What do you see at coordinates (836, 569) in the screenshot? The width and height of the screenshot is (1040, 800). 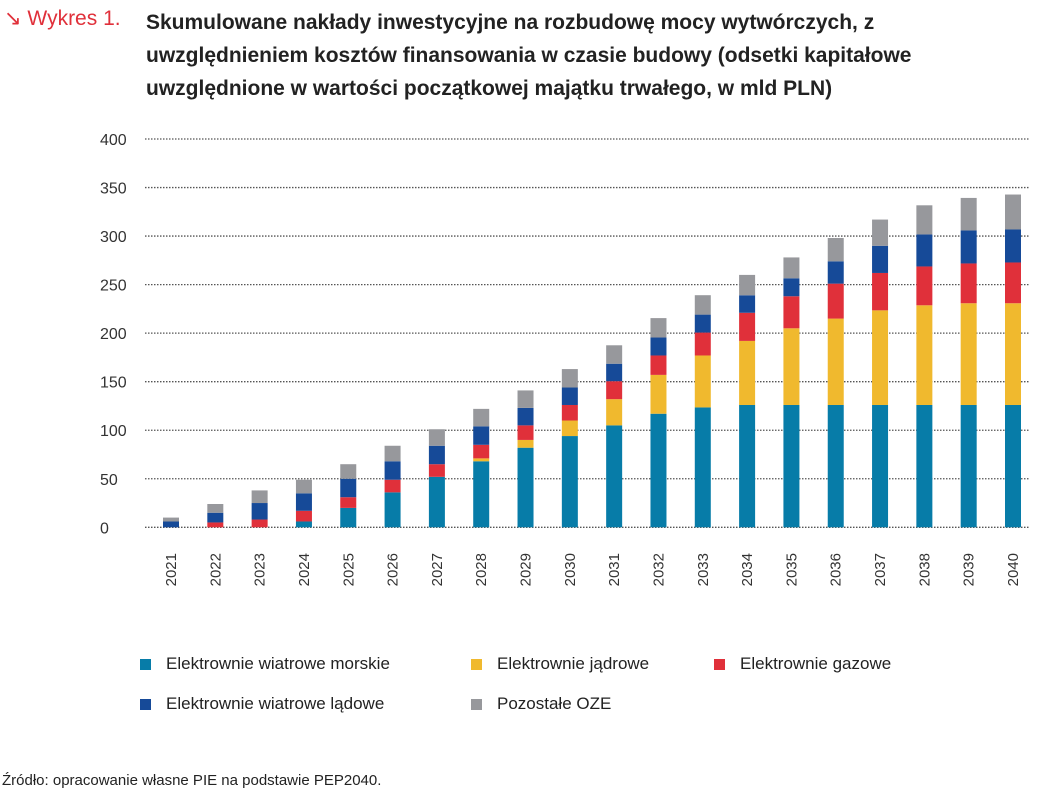 I see `x-tick-label: 2036` at bounding box center [836, 569].